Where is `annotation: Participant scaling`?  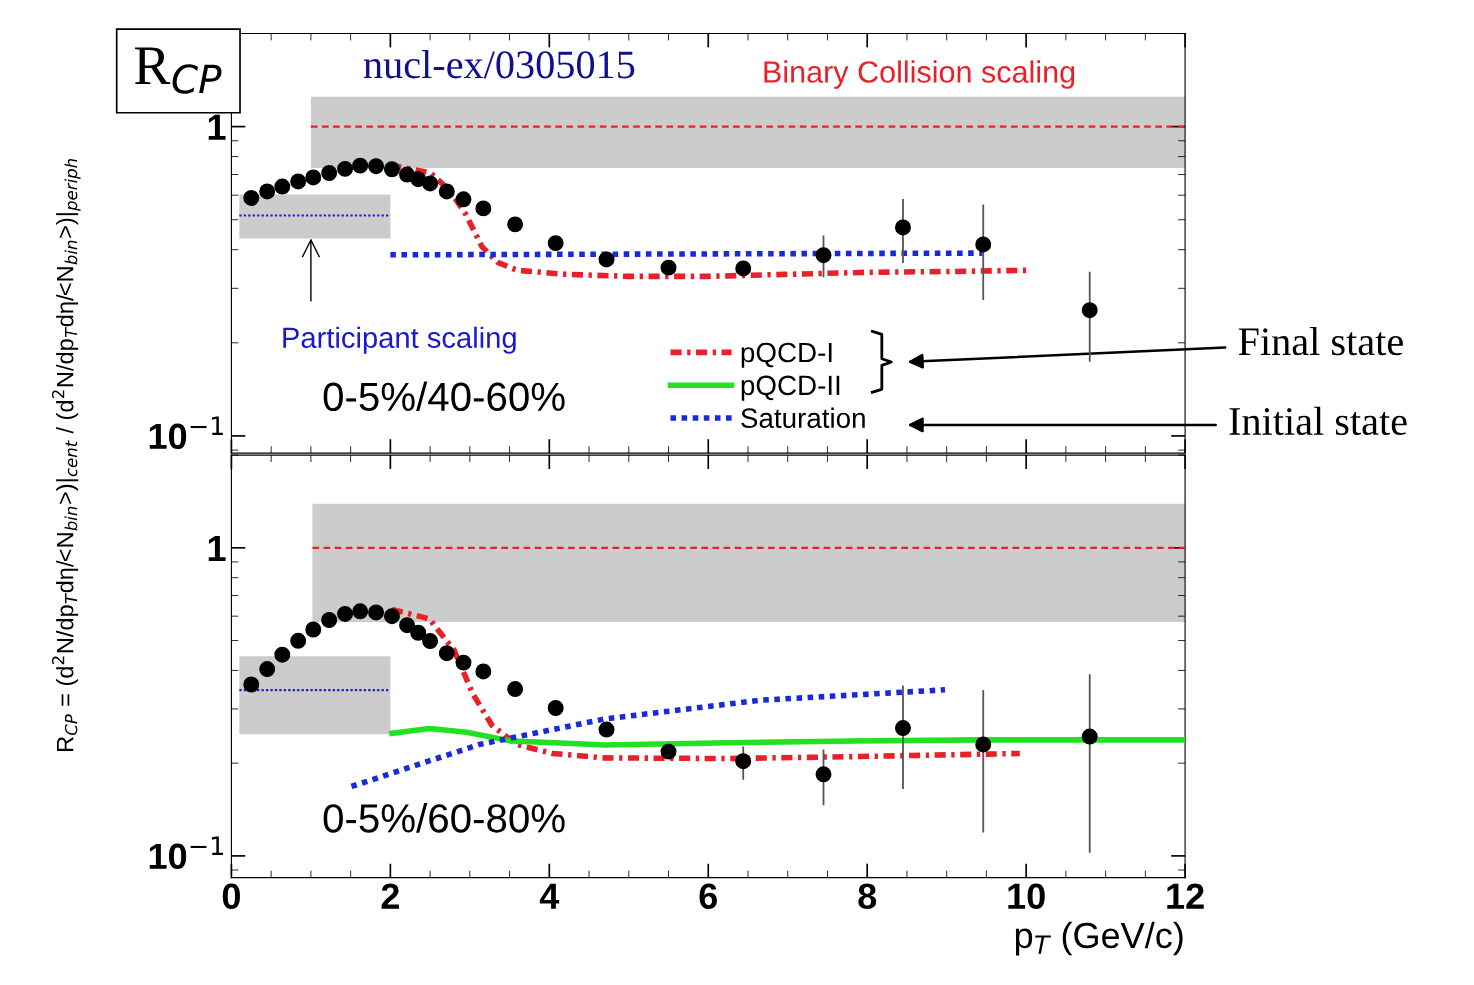 annotation: Participant scaling is located at coordinates (399, 340).